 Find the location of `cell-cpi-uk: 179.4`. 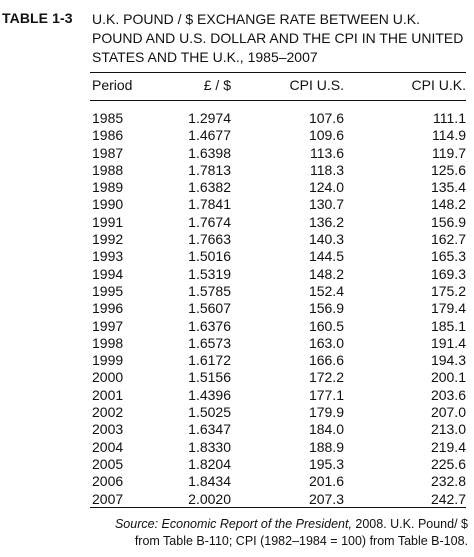

cell-cpi-uk: 179.4 is located at coordinates (448, 308).